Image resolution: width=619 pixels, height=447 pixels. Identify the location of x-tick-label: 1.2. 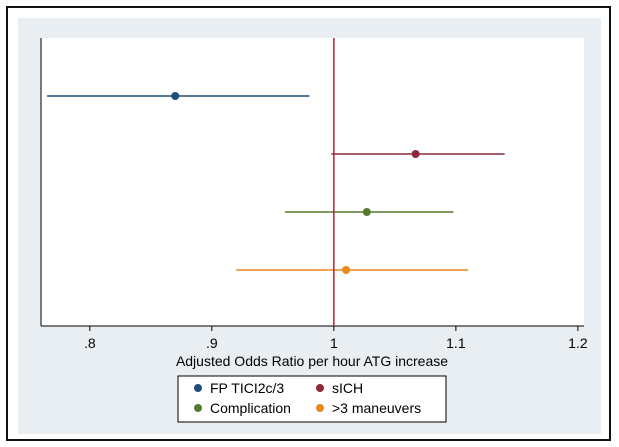
(578, 343).